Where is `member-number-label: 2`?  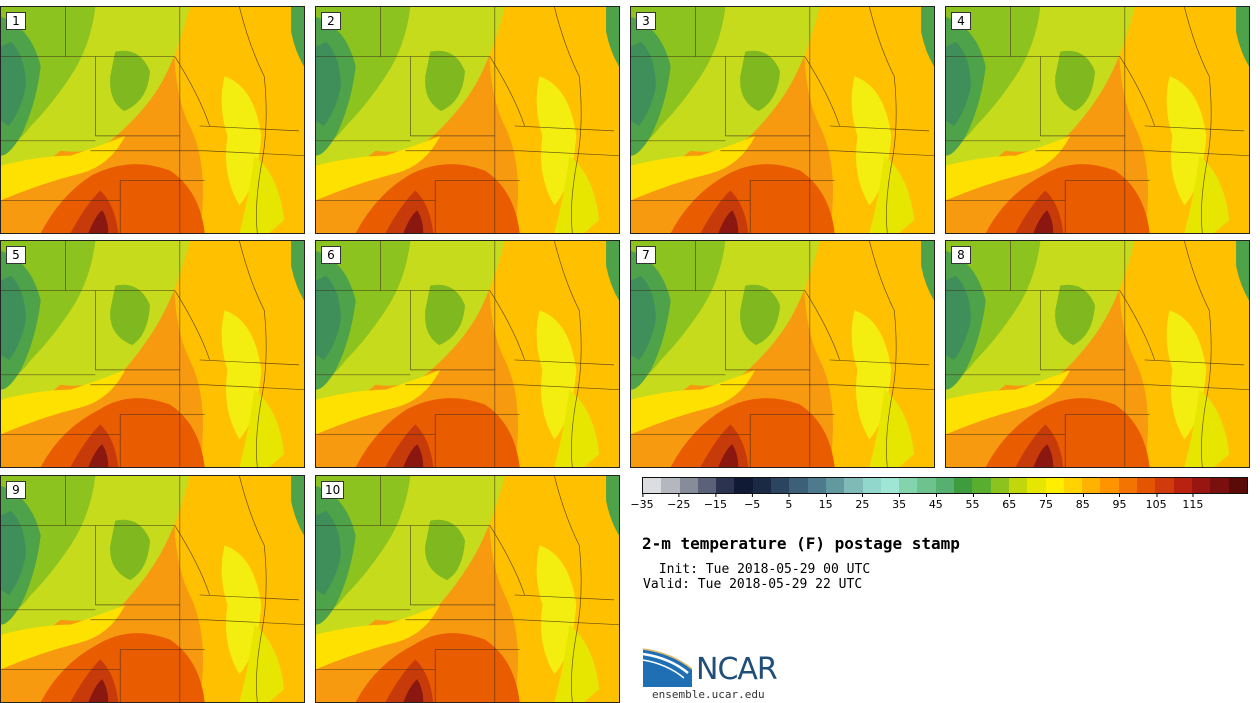 member-number-label: 2 is located at coordinates (331, 21).